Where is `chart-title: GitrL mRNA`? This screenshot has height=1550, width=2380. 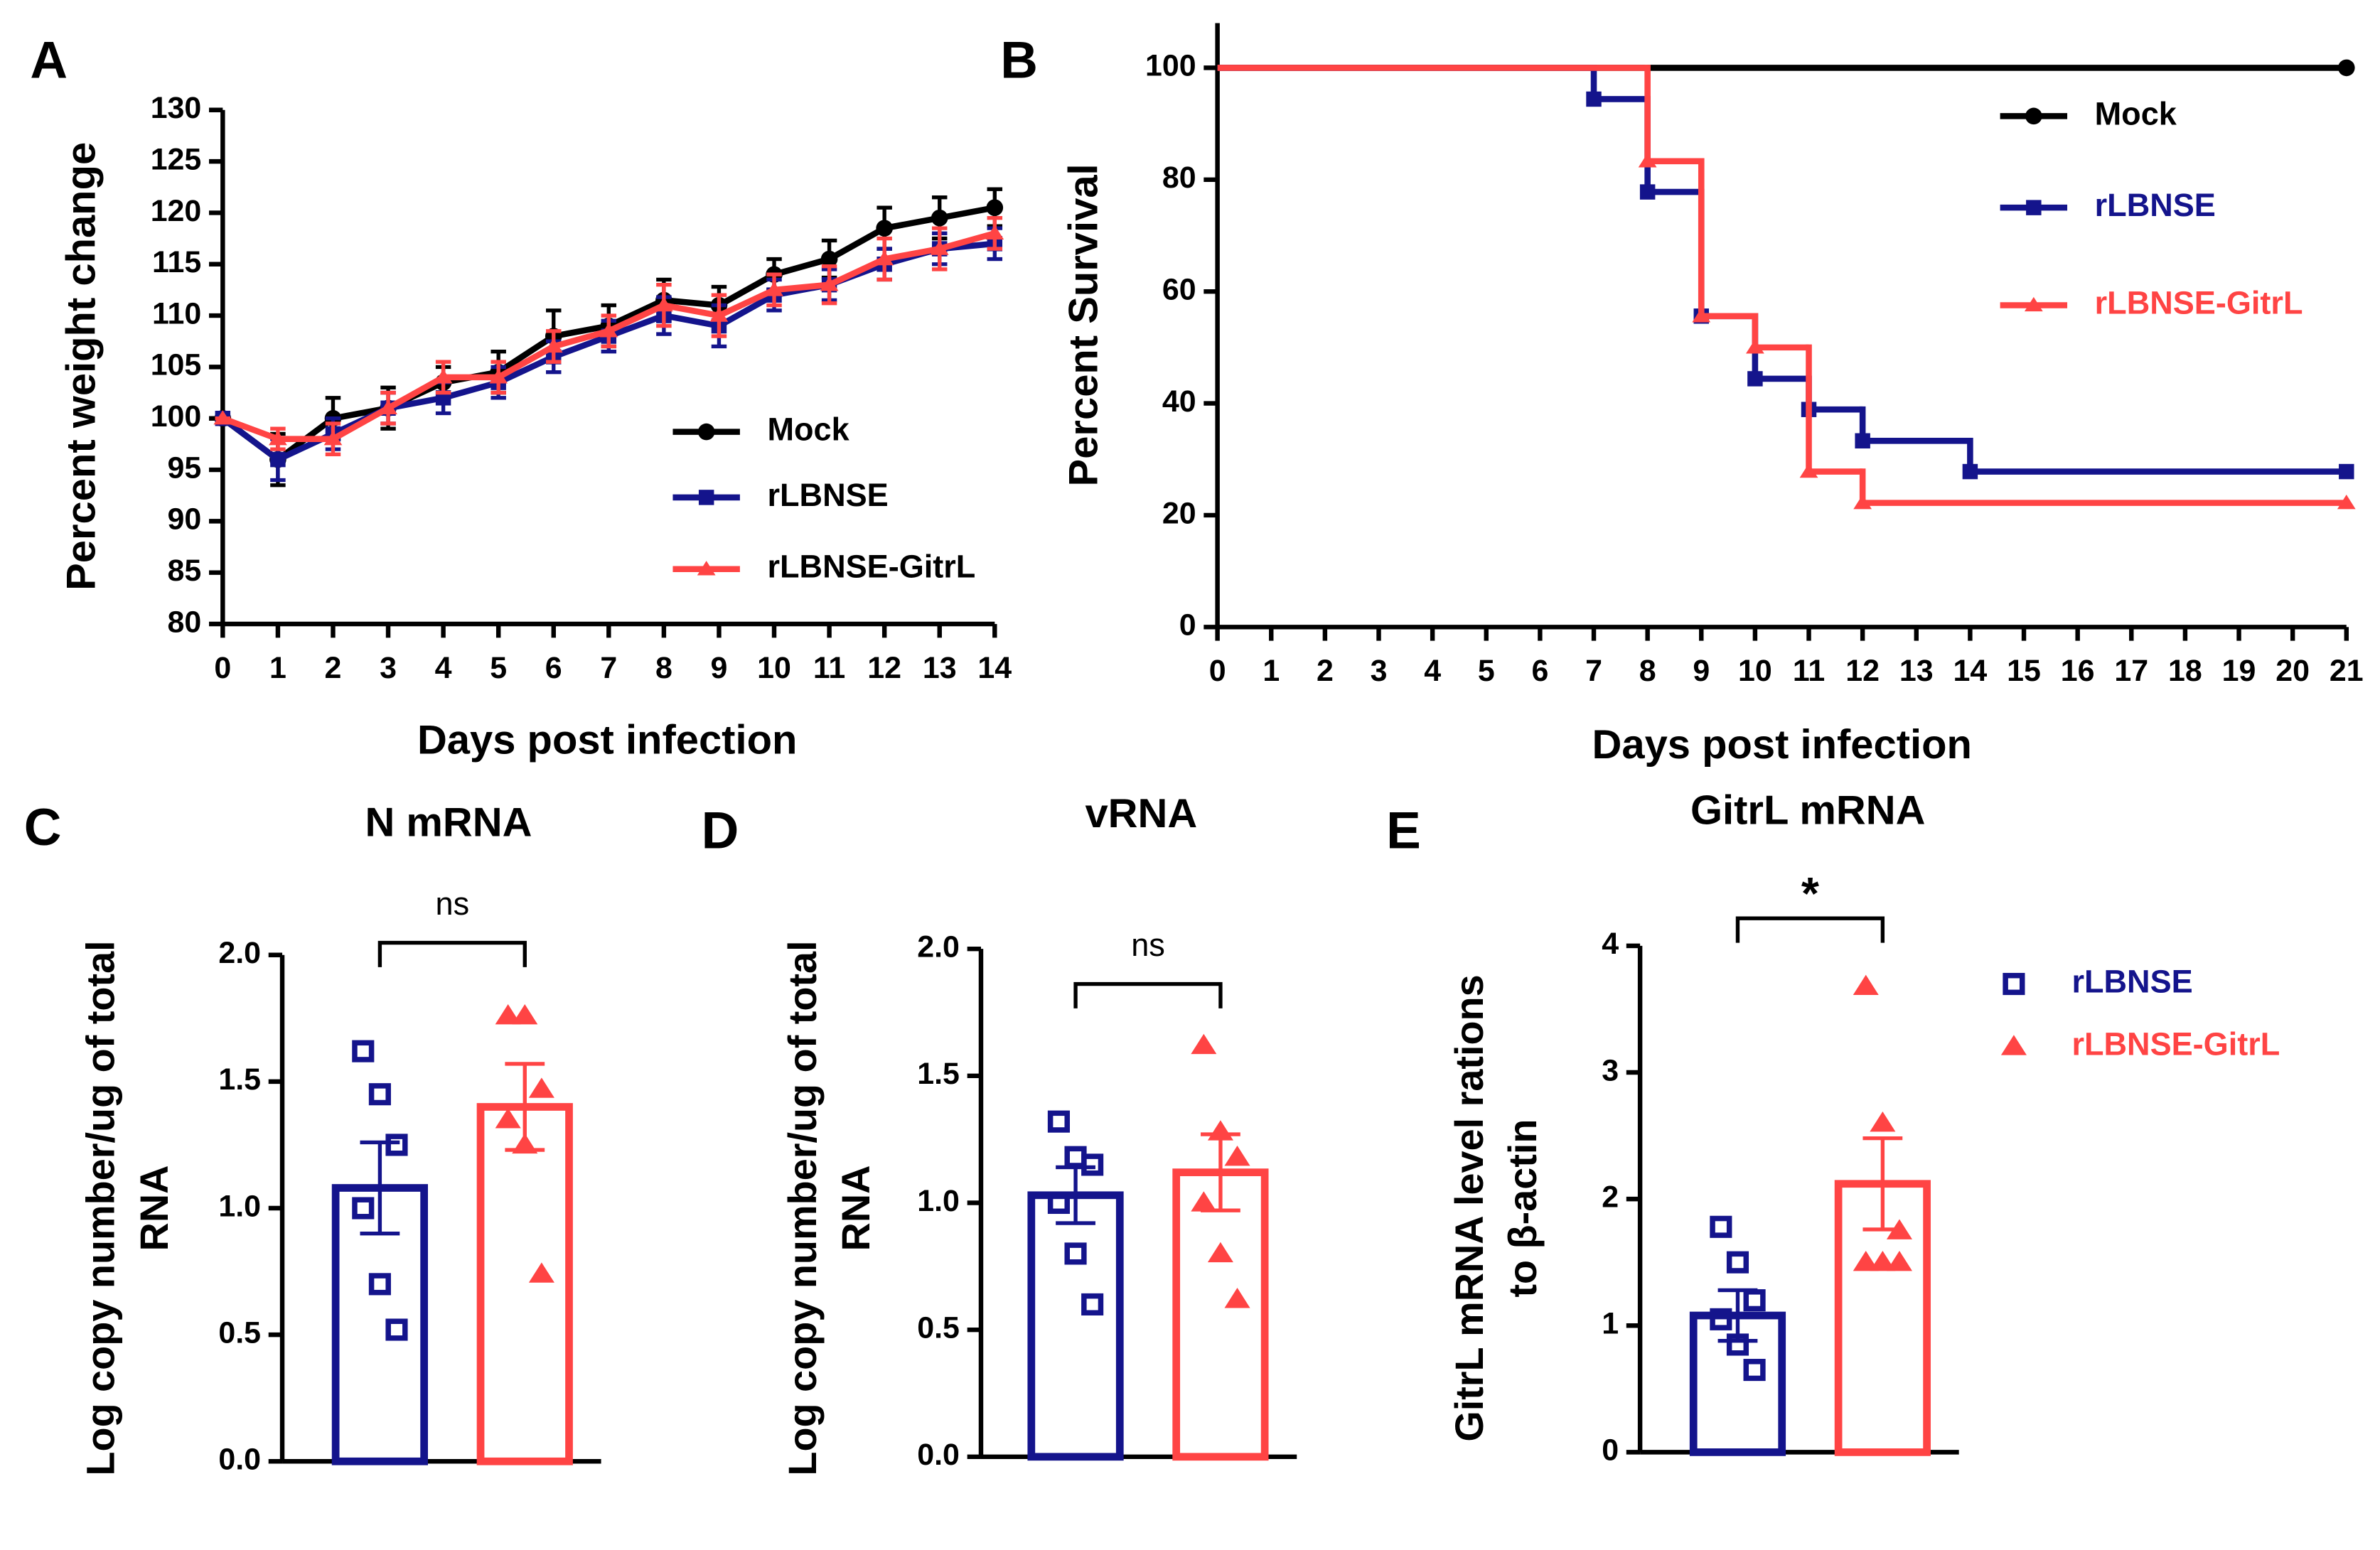
chart-title: GitrL mRNA is located at coordinates (1807, 810).